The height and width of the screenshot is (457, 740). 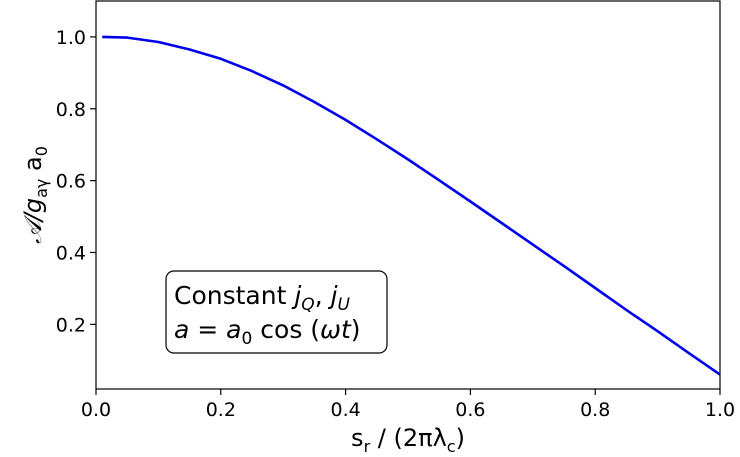 What do you see at coordinates (267, 332) in the screenshot?
I see `annotation-line-2: a = a0 cos (ωt)` at bounding box center [267, 332].